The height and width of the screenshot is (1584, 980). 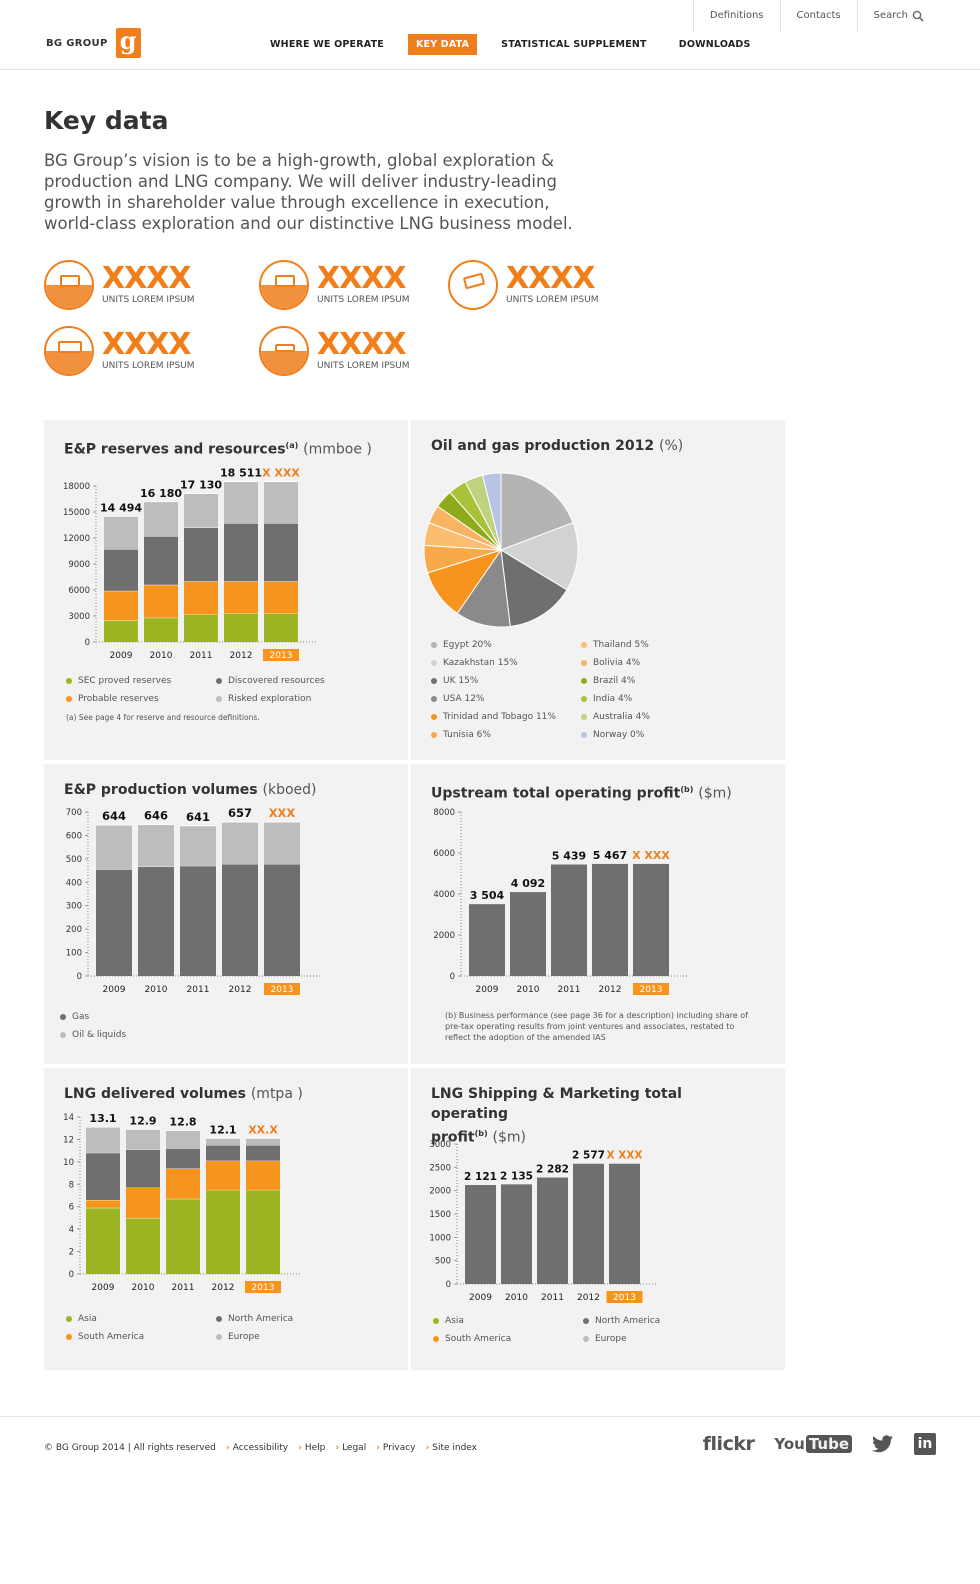 I want to click on nav-key-data: KEY DATA, so click(x=442, y=44).